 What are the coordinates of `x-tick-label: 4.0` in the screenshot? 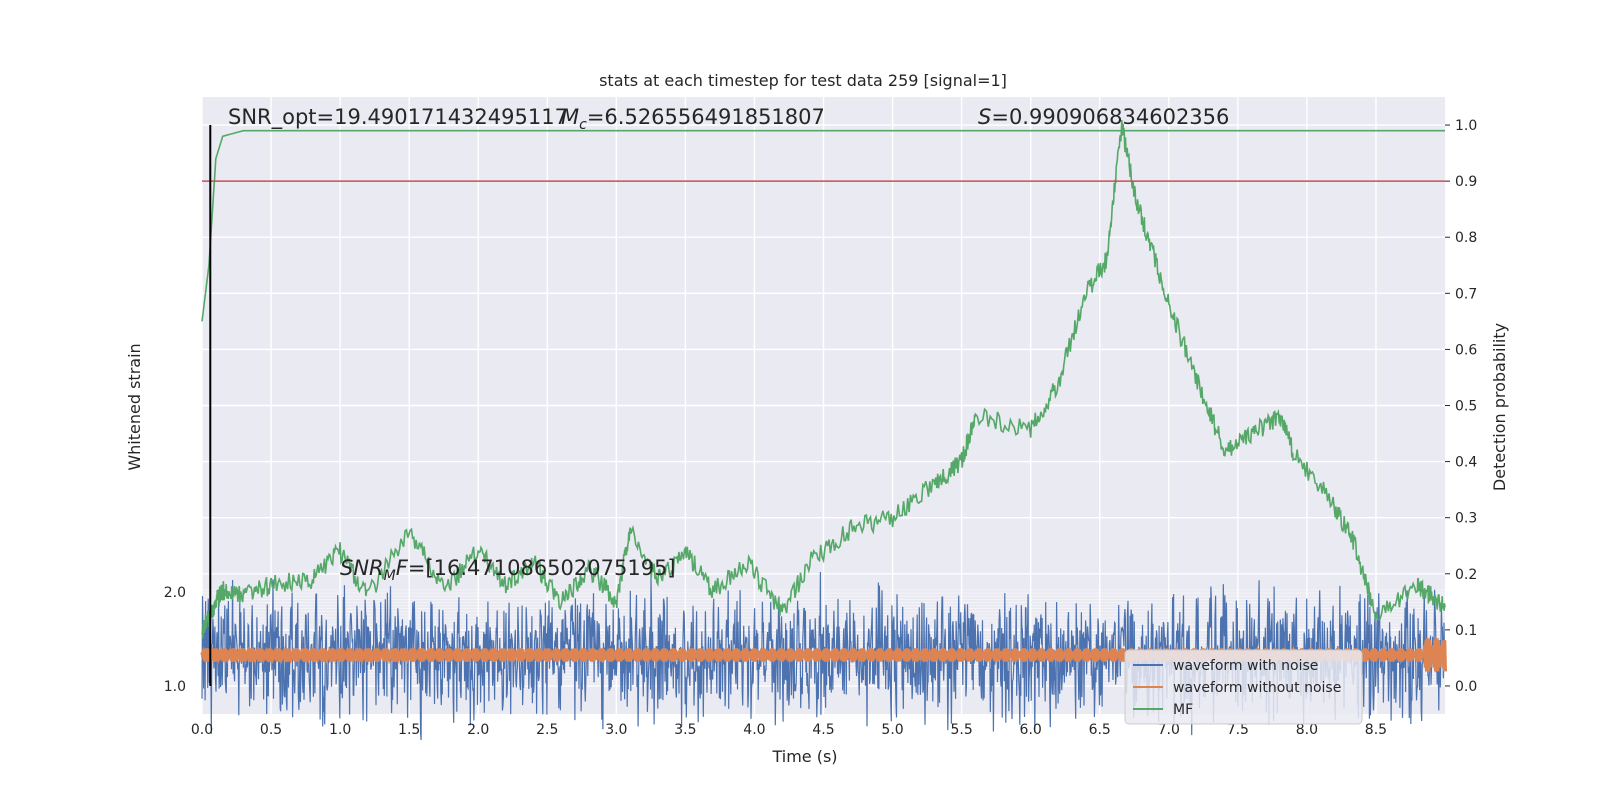 It's located at (754, 730).